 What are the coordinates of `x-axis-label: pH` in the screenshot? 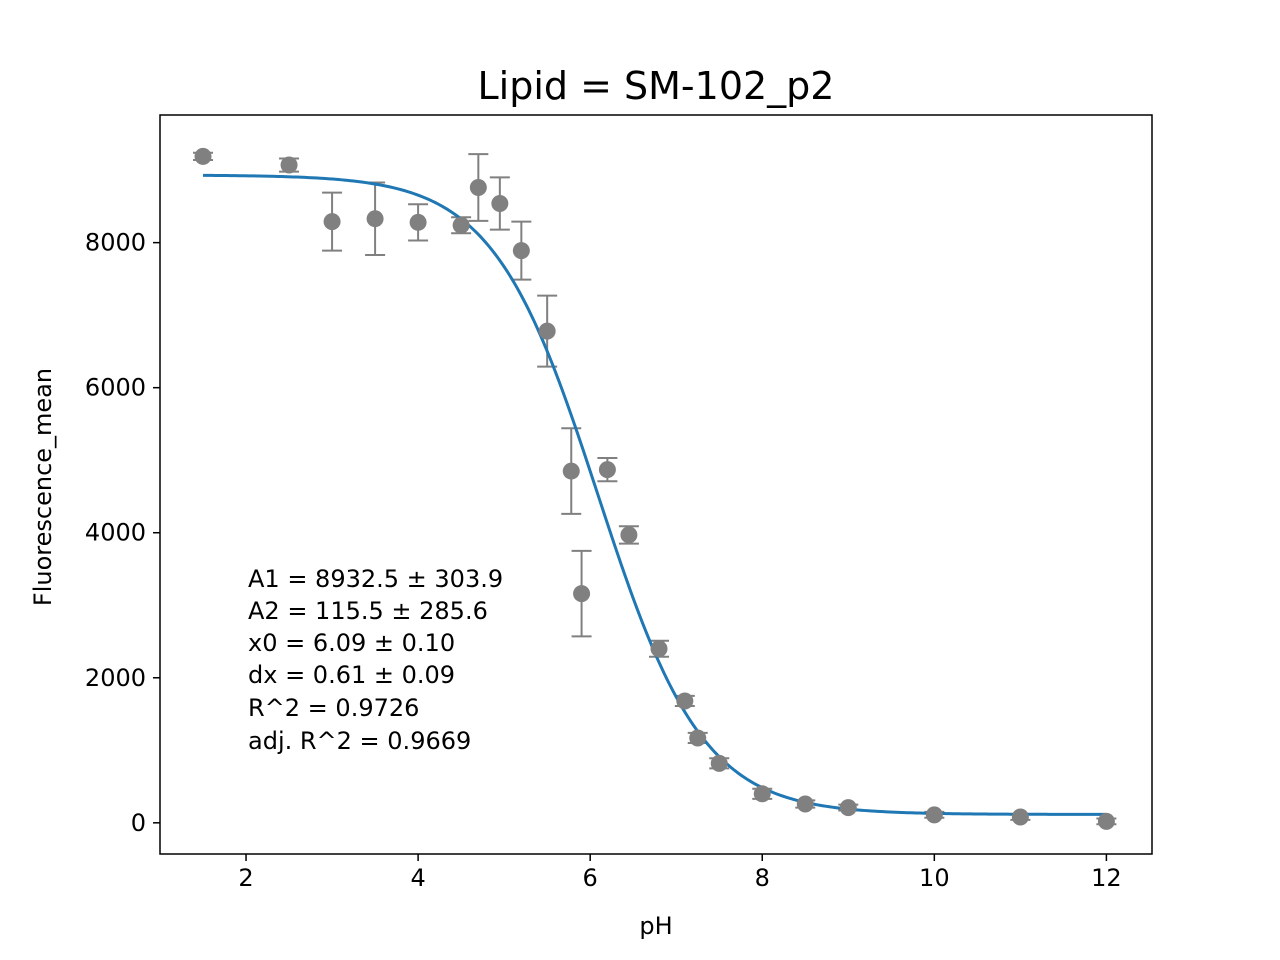 It's located at (655, 926).